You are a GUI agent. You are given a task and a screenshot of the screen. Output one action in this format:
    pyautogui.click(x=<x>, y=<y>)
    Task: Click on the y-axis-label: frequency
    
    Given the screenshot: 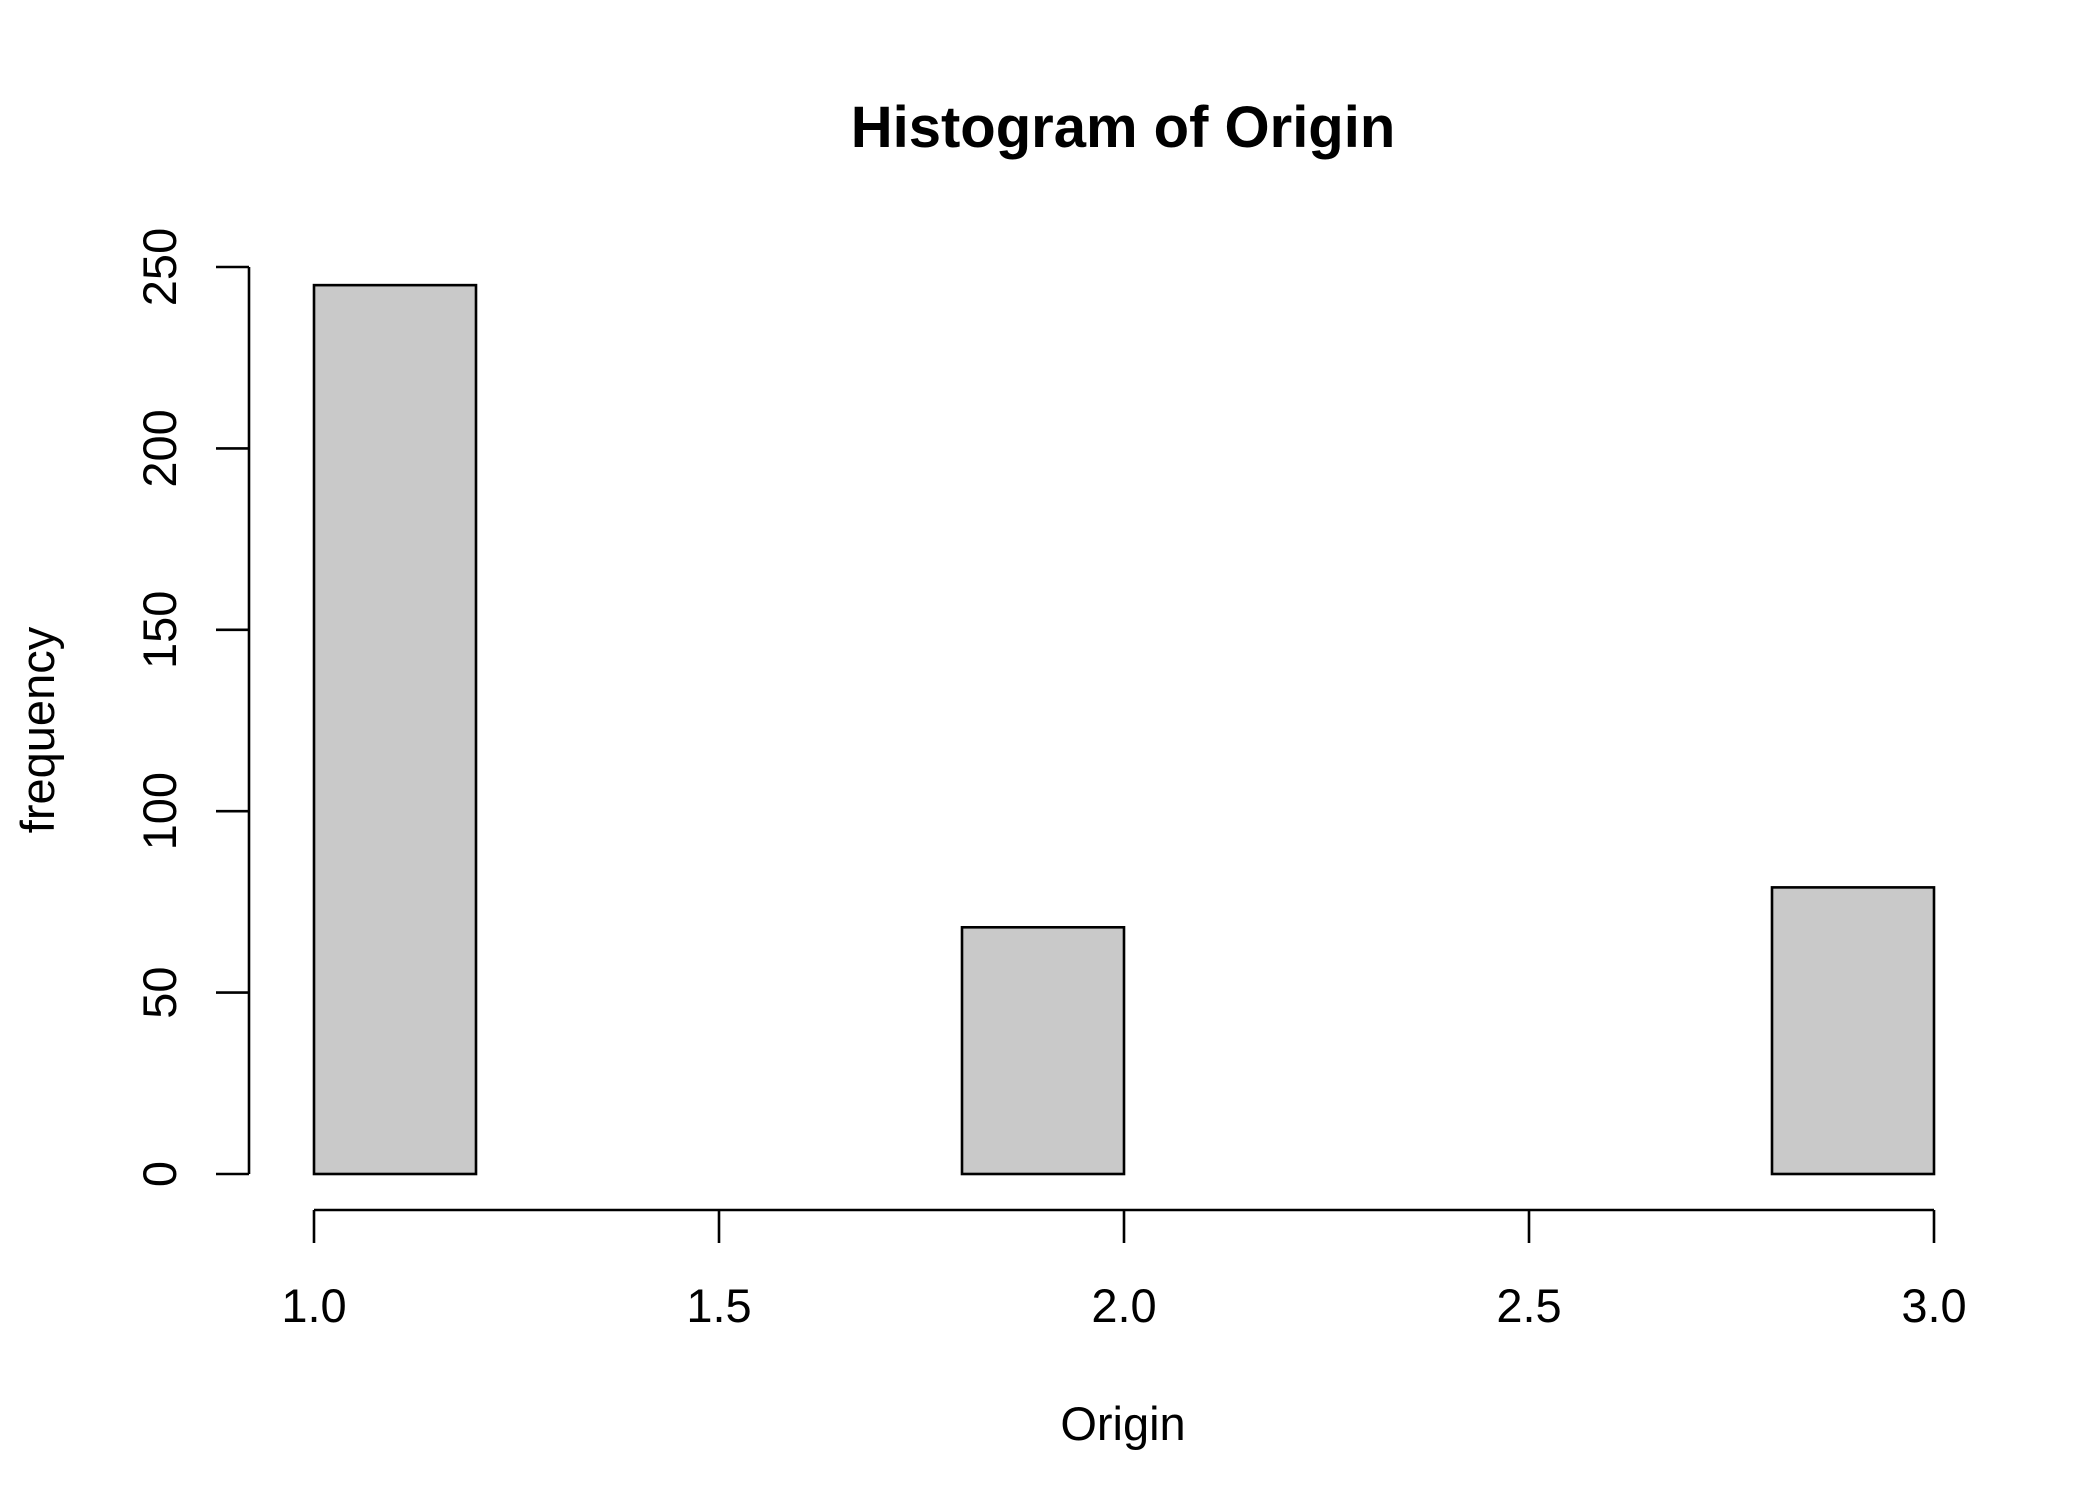 What is the action you would take?
    pyautogui.click(x=37, y=729)
    